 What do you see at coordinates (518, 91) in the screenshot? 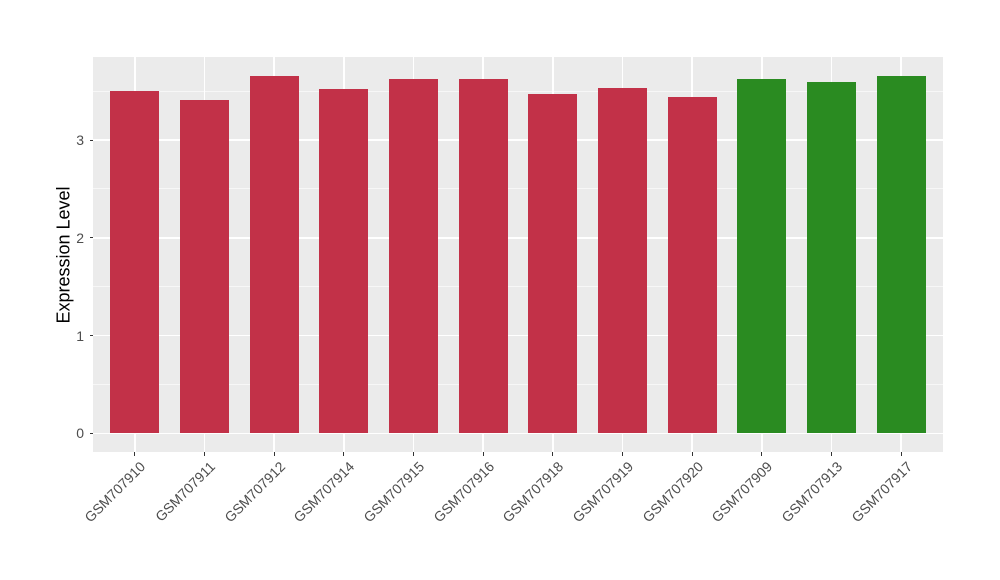
I see `gridline-minor-y-3.5` at bounding box center [518, 91].